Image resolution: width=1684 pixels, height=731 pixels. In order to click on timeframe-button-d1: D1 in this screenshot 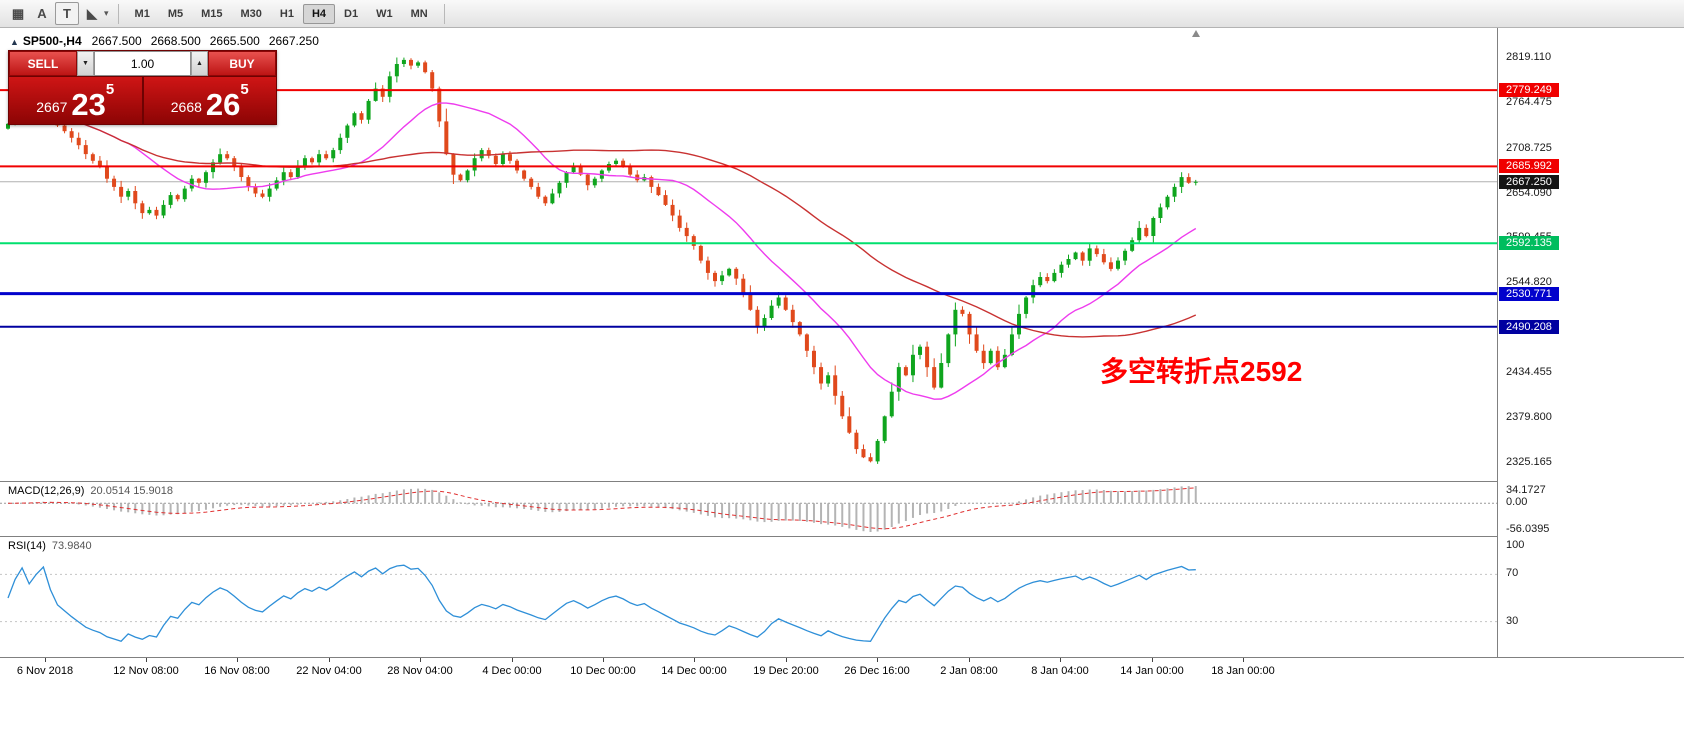, I will do `click(351, 13)`.